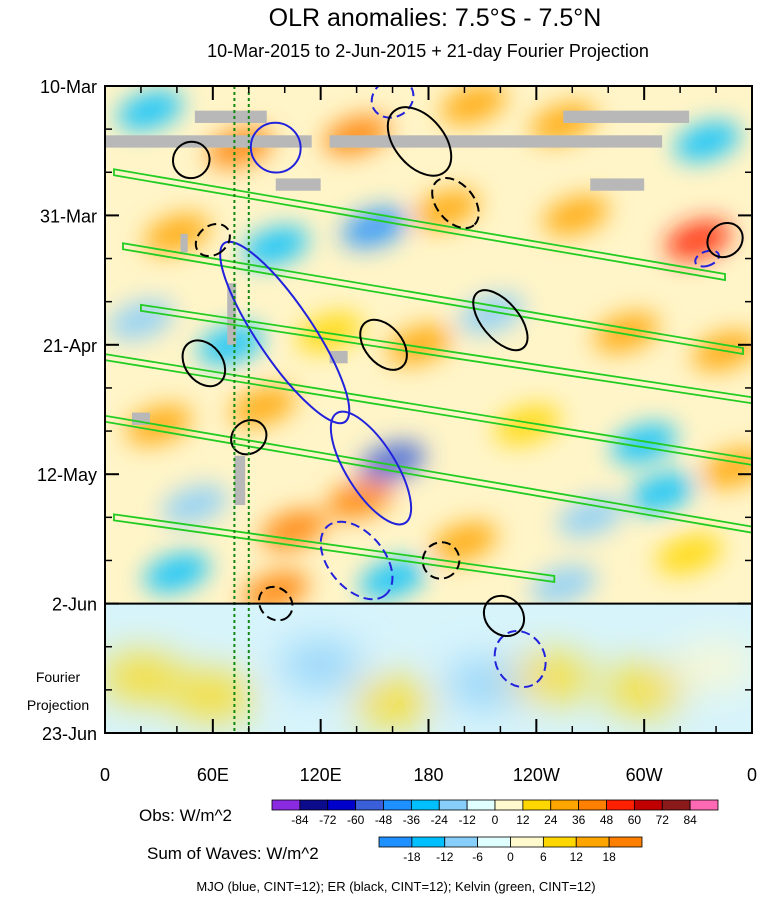 Image resolution: width=772 pixels, height=899 pixels. What do you see at coordinates (467, 820) in the screenshot?
I see `obs-colorbar-level: -12` at bounding box center [467, 820].